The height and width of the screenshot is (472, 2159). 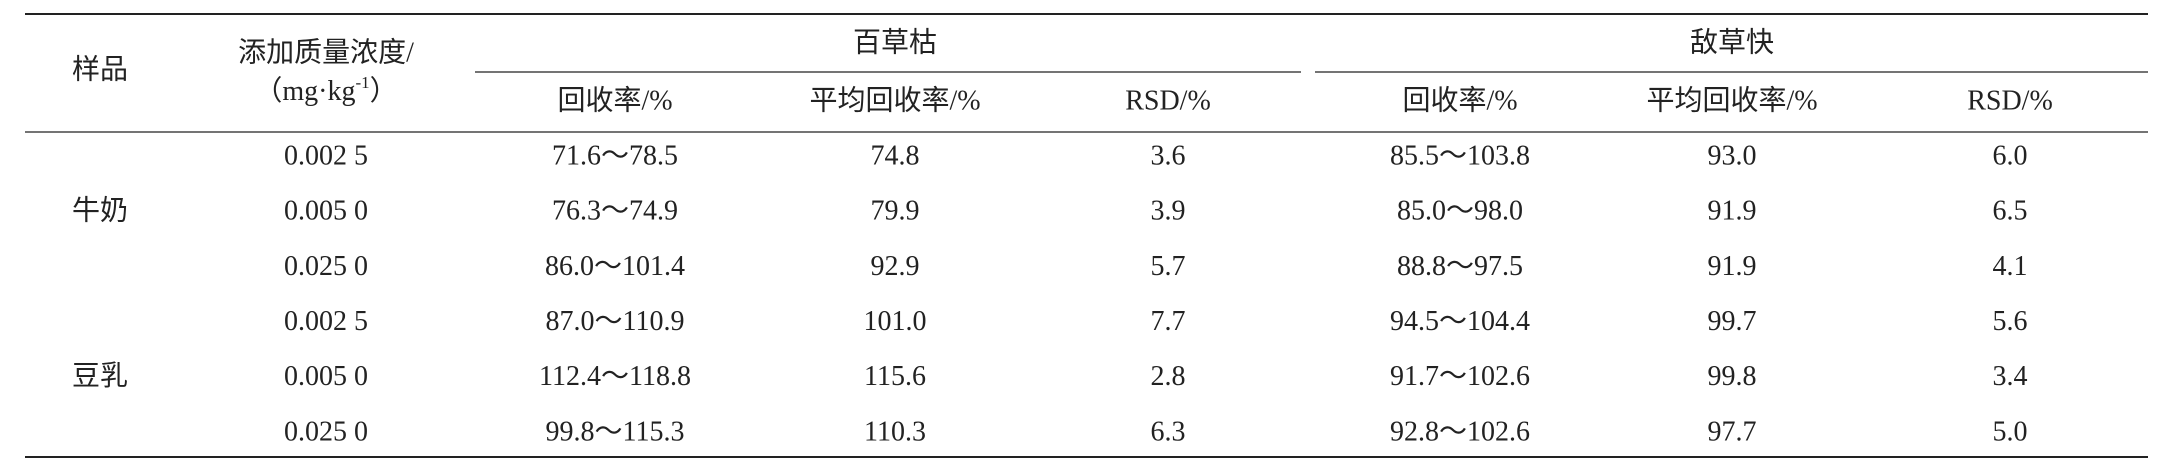 What do you see at coordinates (1460, 431) in the screenshot?
I see `cell: 92.8～102.6` at bounding box center [1460, 431].